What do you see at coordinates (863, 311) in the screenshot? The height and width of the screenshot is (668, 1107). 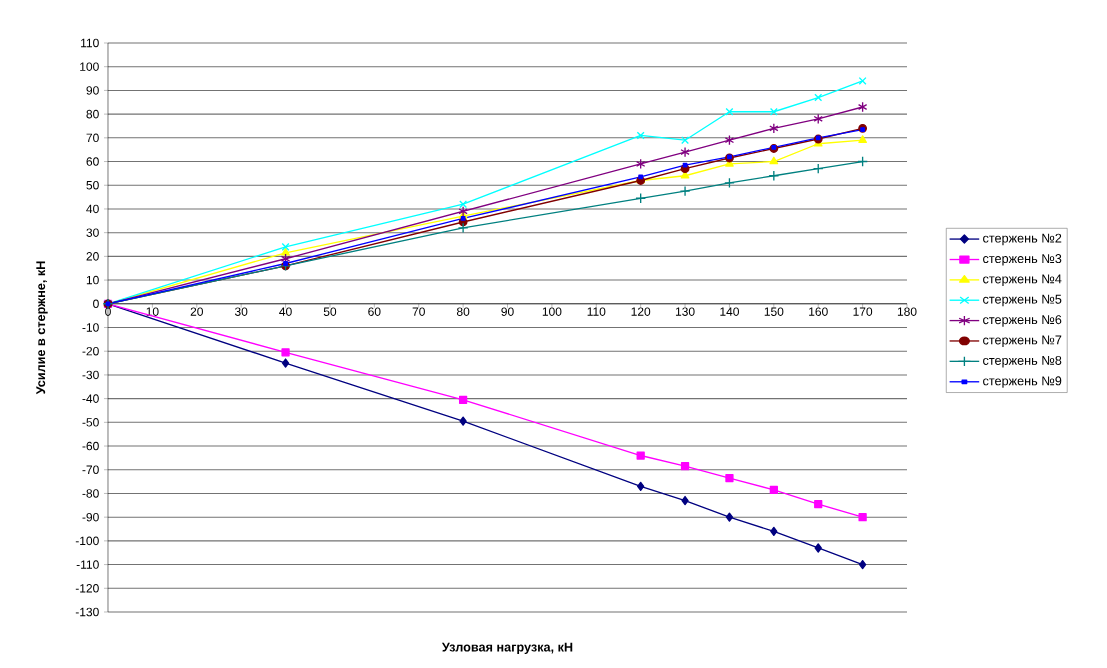 I see `x-tick-label: 170` at bounding box center [863, 311].